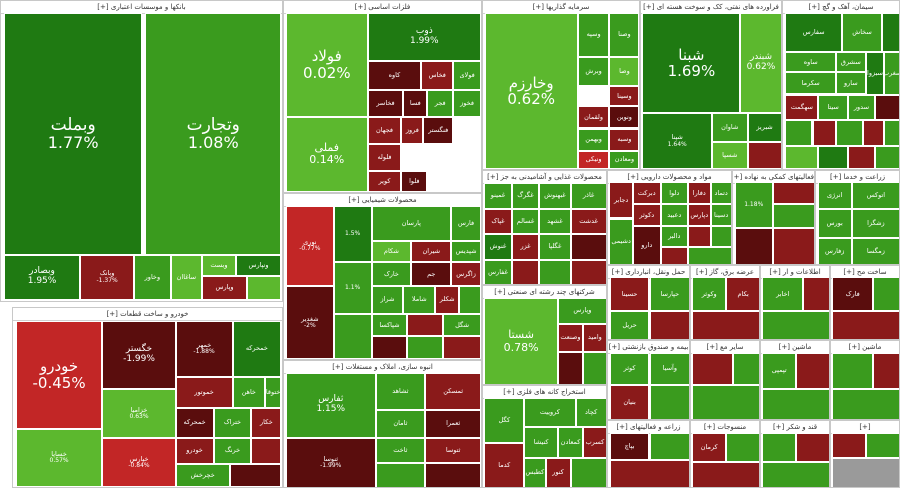 Image resolution: width=900 pixels, height=498 pixels. What do you see at coordinates (525, 247) in the screenshot?
I see `treemap-cell: غزر` at bounding box center [525, 247].